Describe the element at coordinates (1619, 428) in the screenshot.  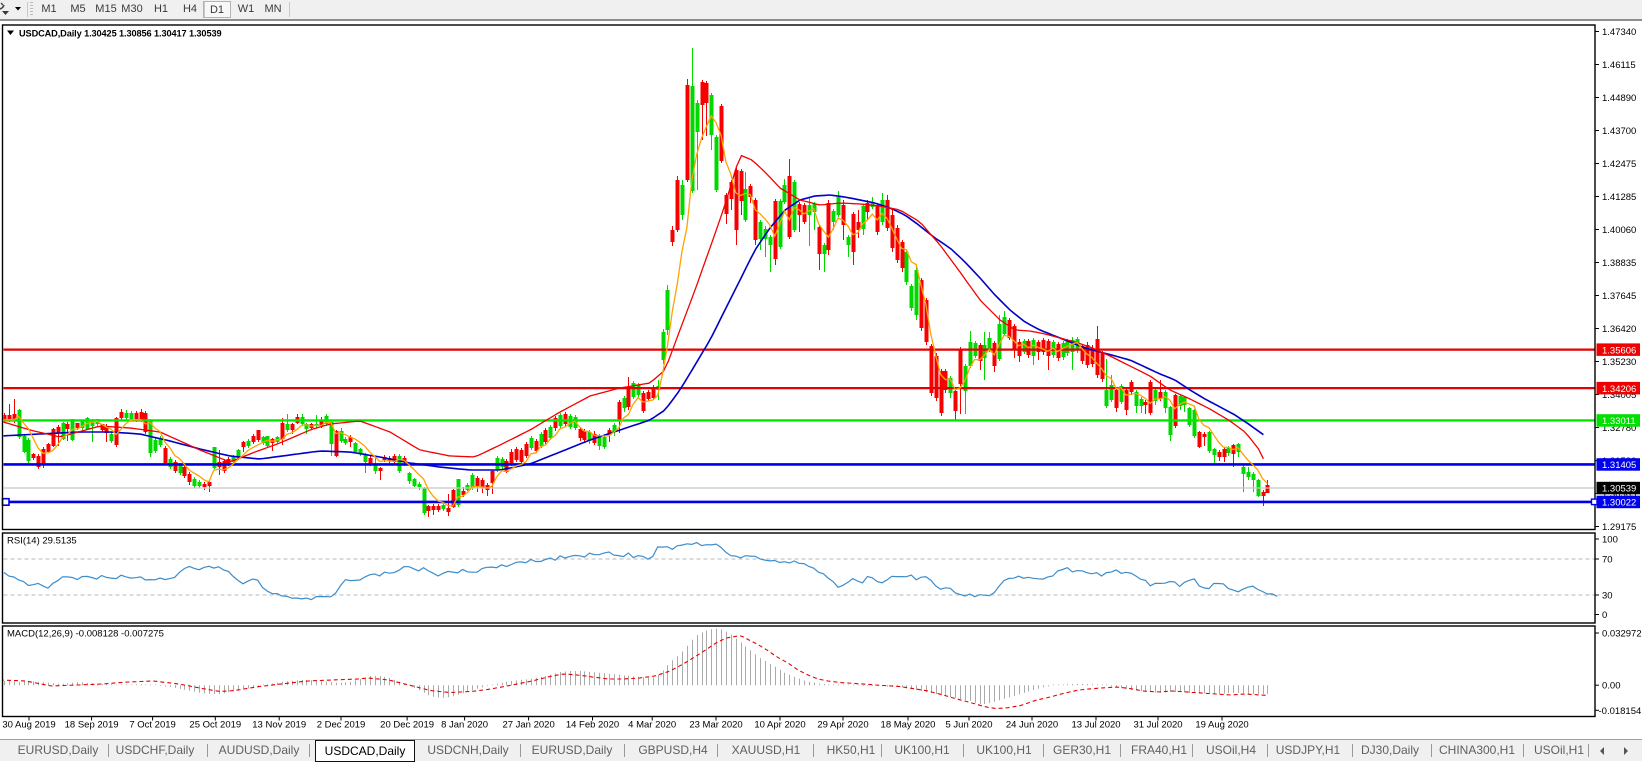
I see `svg-text: 1.32780` at that location.